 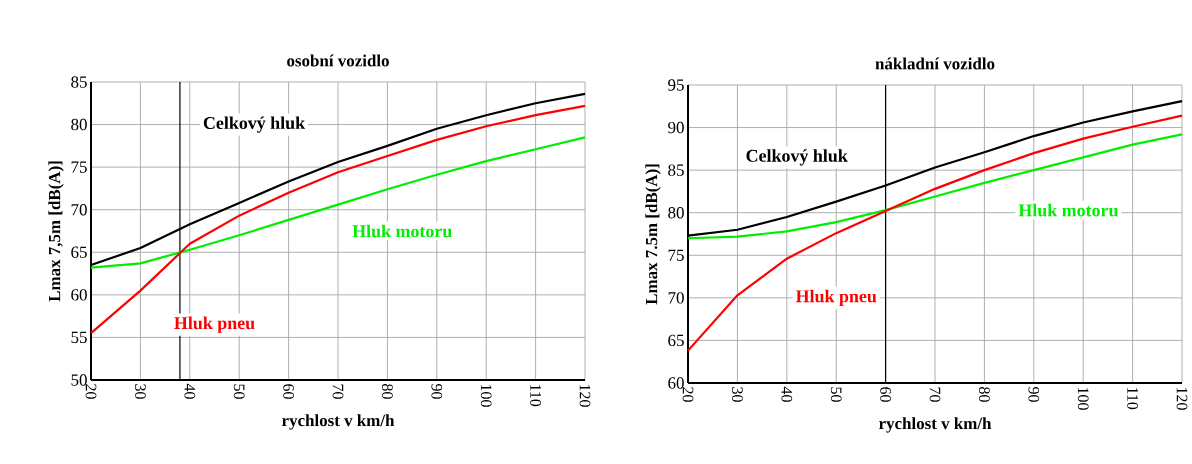 I want to click on text: Hluk pneu, so click(x=214, y=324).